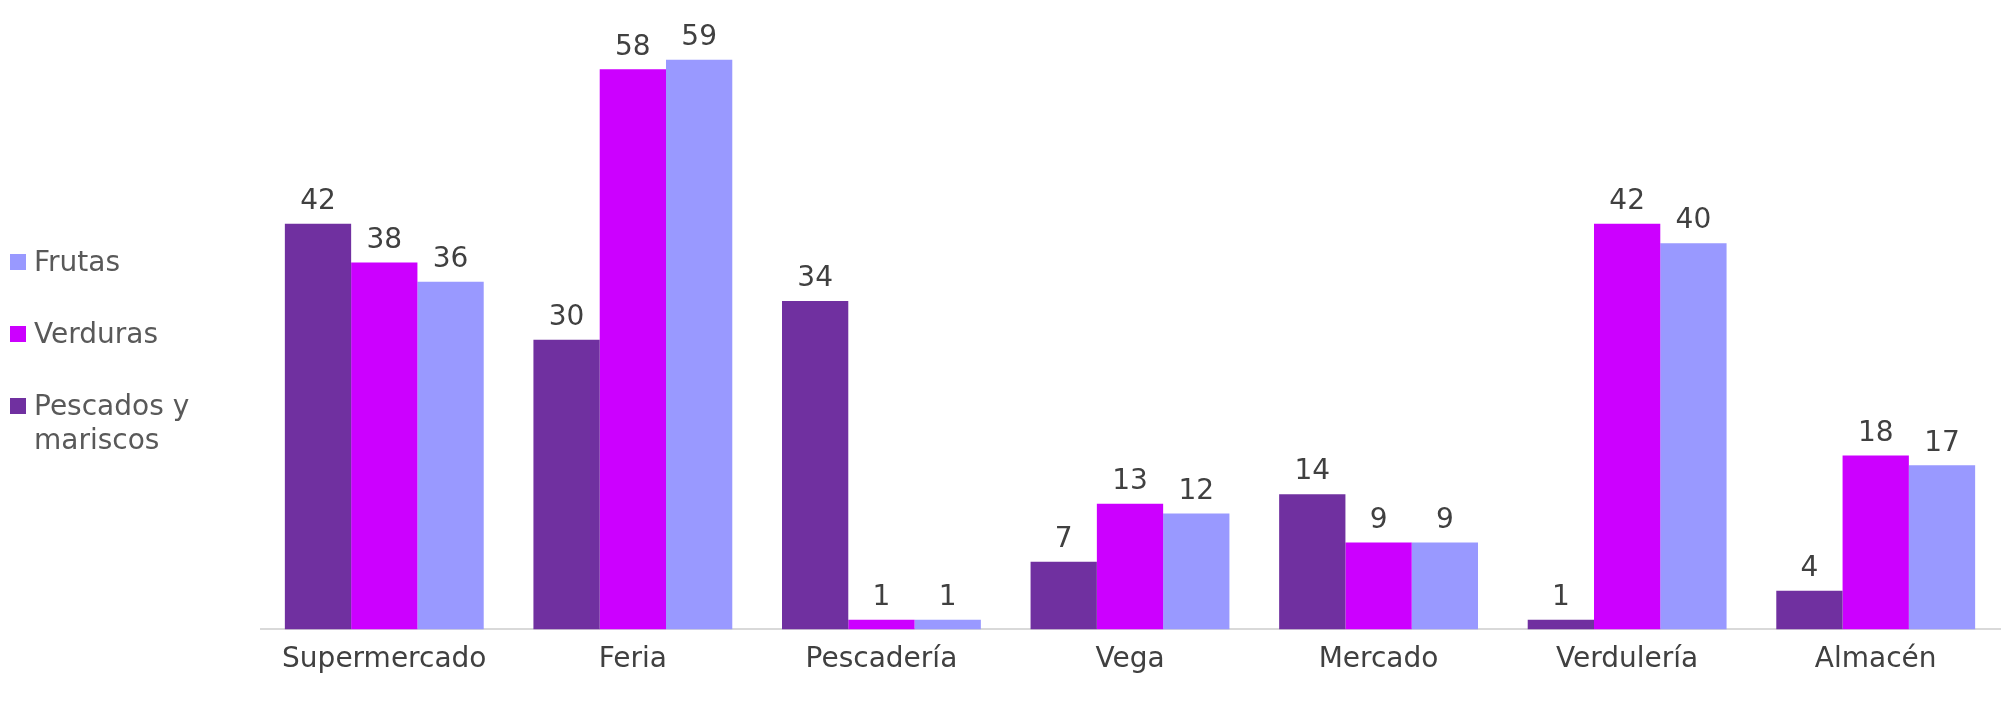  I want to click on data-label: 13, so click(1130, 480).